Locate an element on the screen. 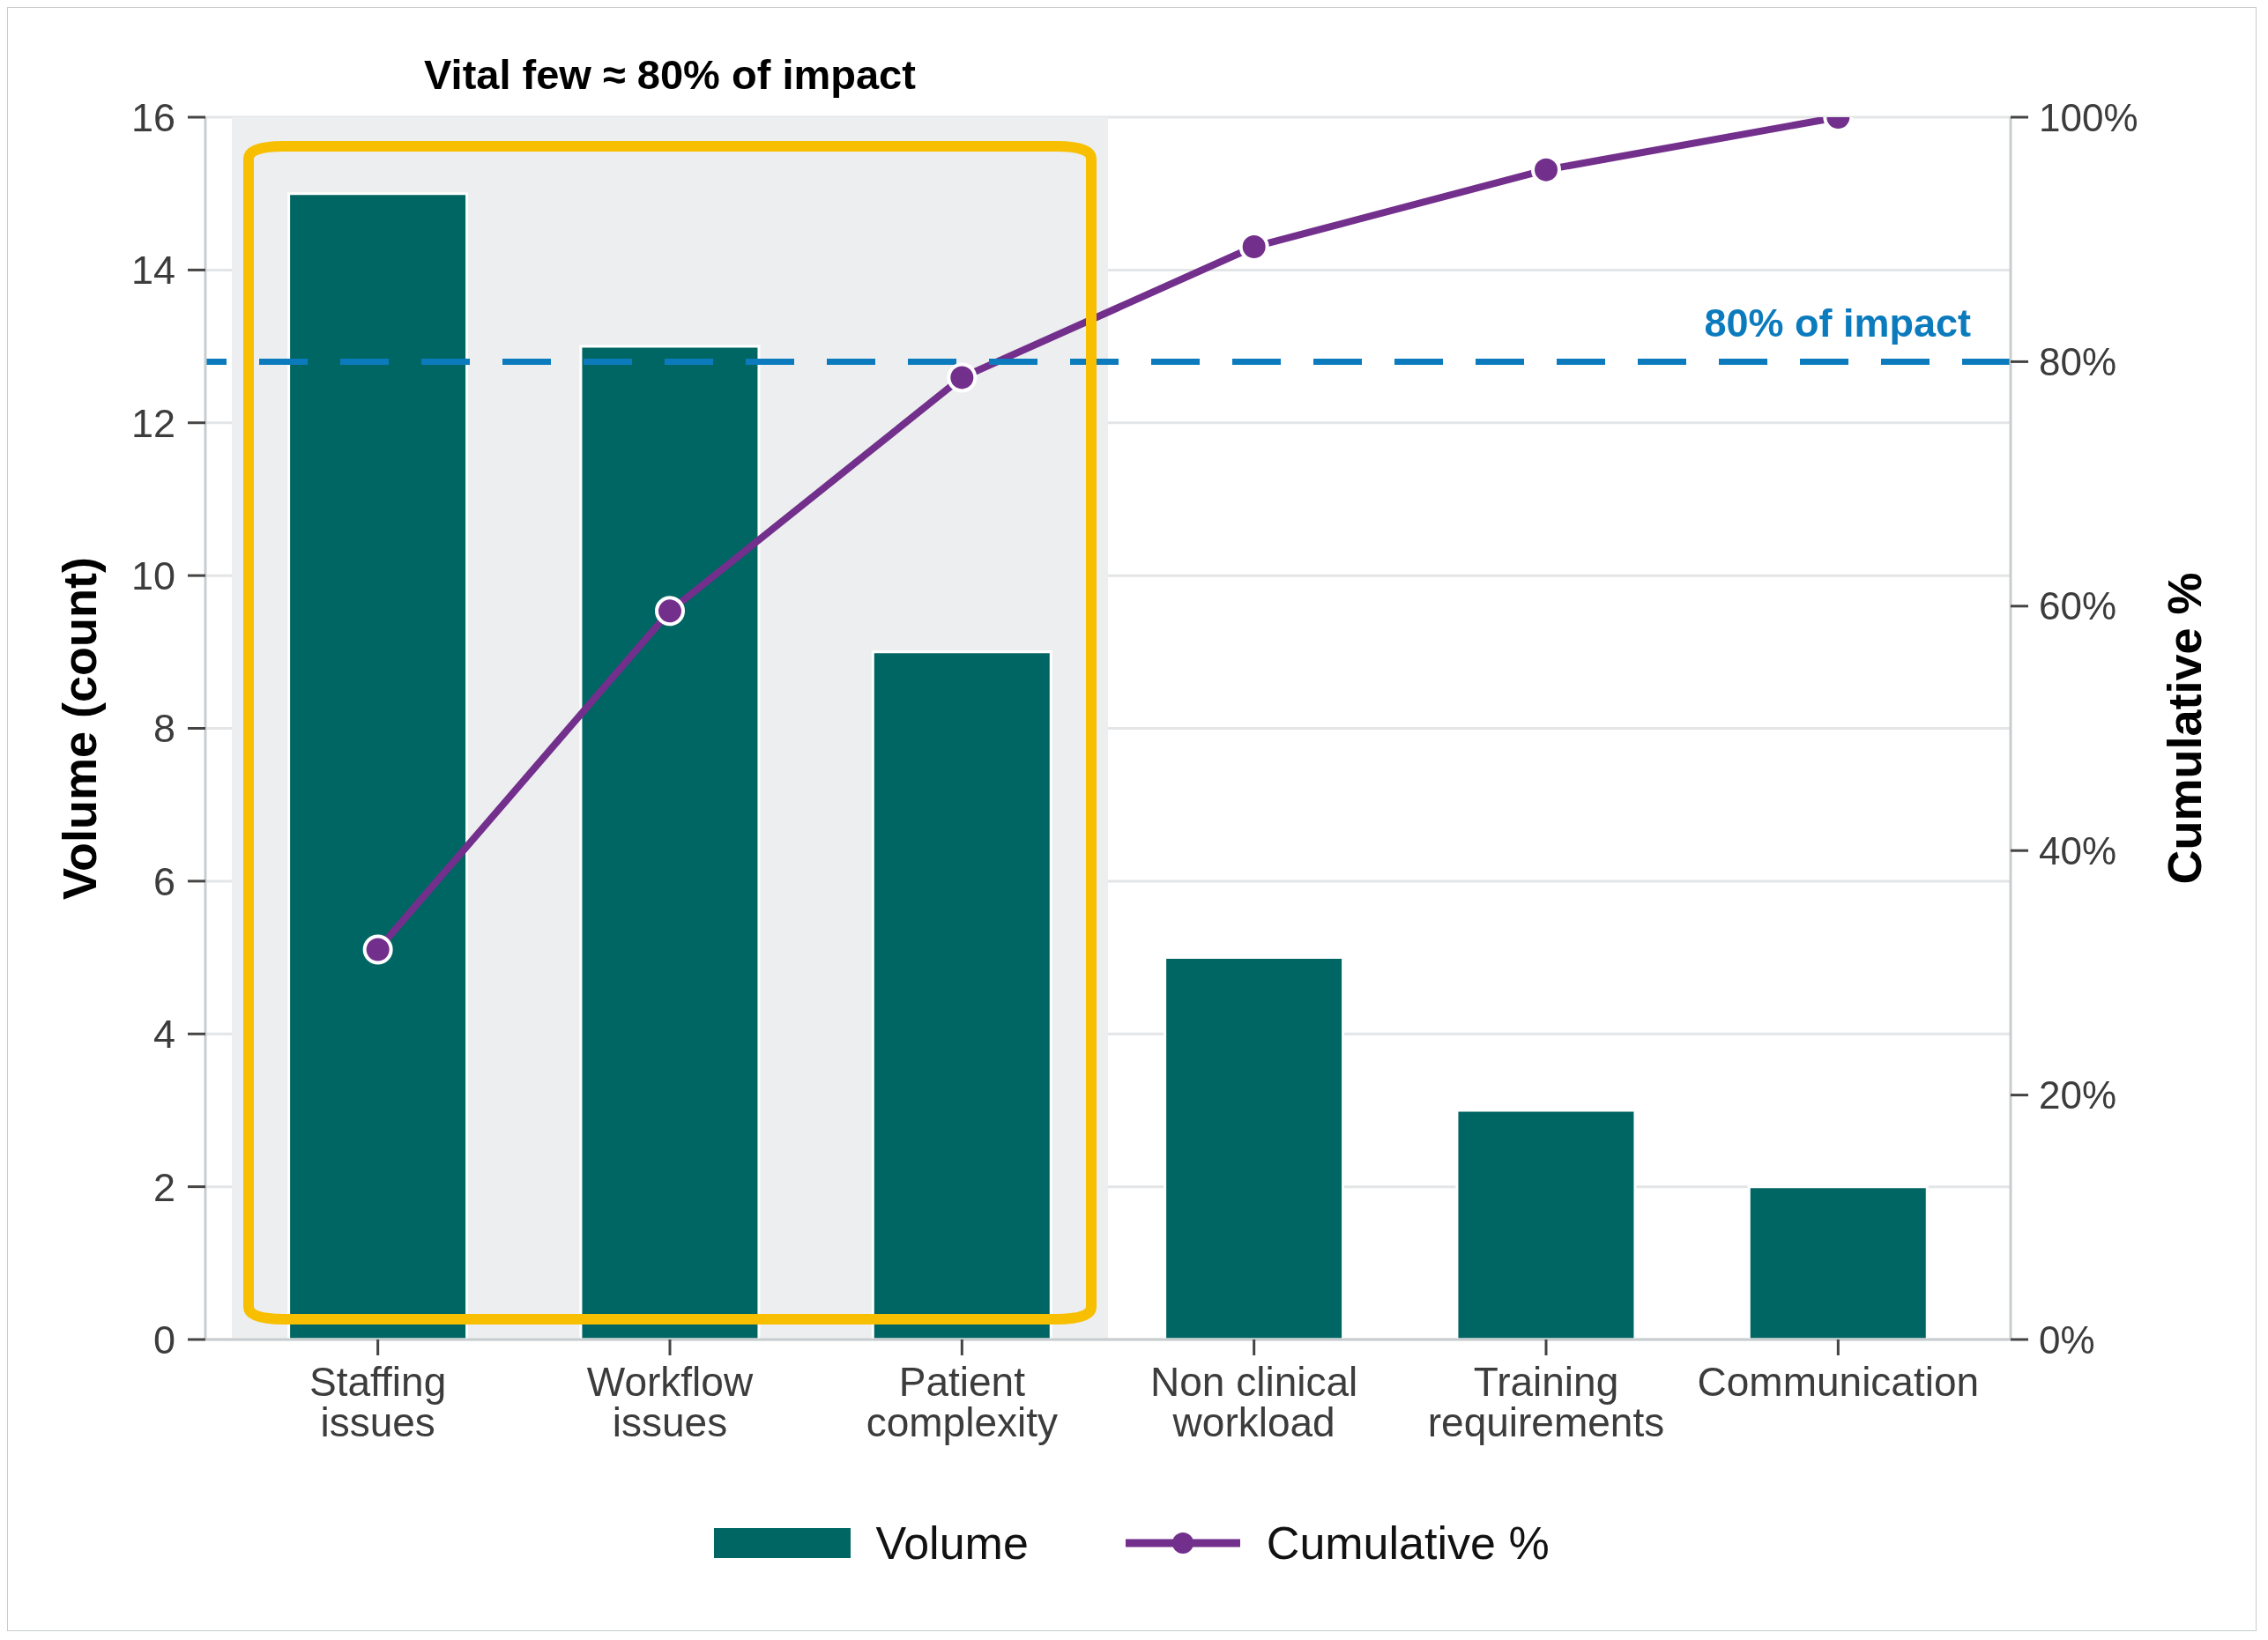 This screenshot has height=1640, width=2268. y-tick-label: 2 is located at coordinates (163, 1187).